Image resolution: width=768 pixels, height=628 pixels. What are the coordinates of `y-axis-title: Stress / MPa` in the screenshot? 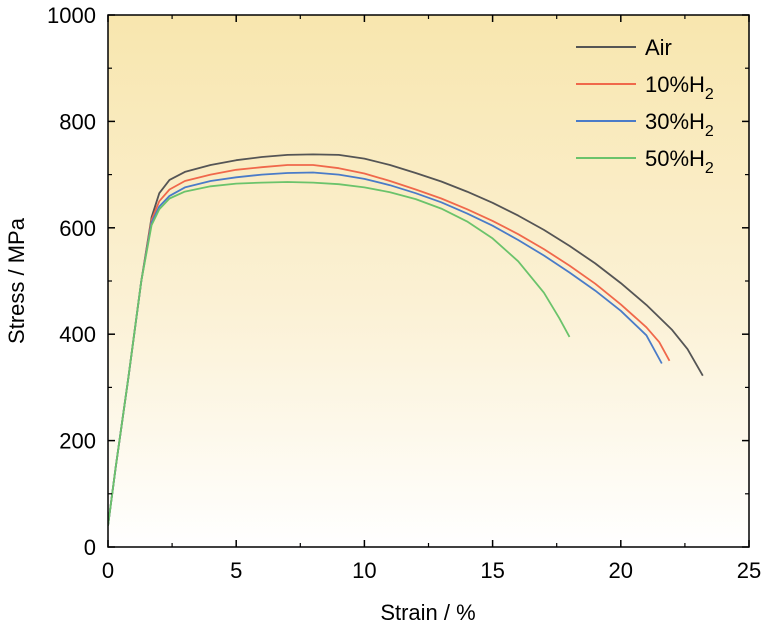 It's located at (16, 280).